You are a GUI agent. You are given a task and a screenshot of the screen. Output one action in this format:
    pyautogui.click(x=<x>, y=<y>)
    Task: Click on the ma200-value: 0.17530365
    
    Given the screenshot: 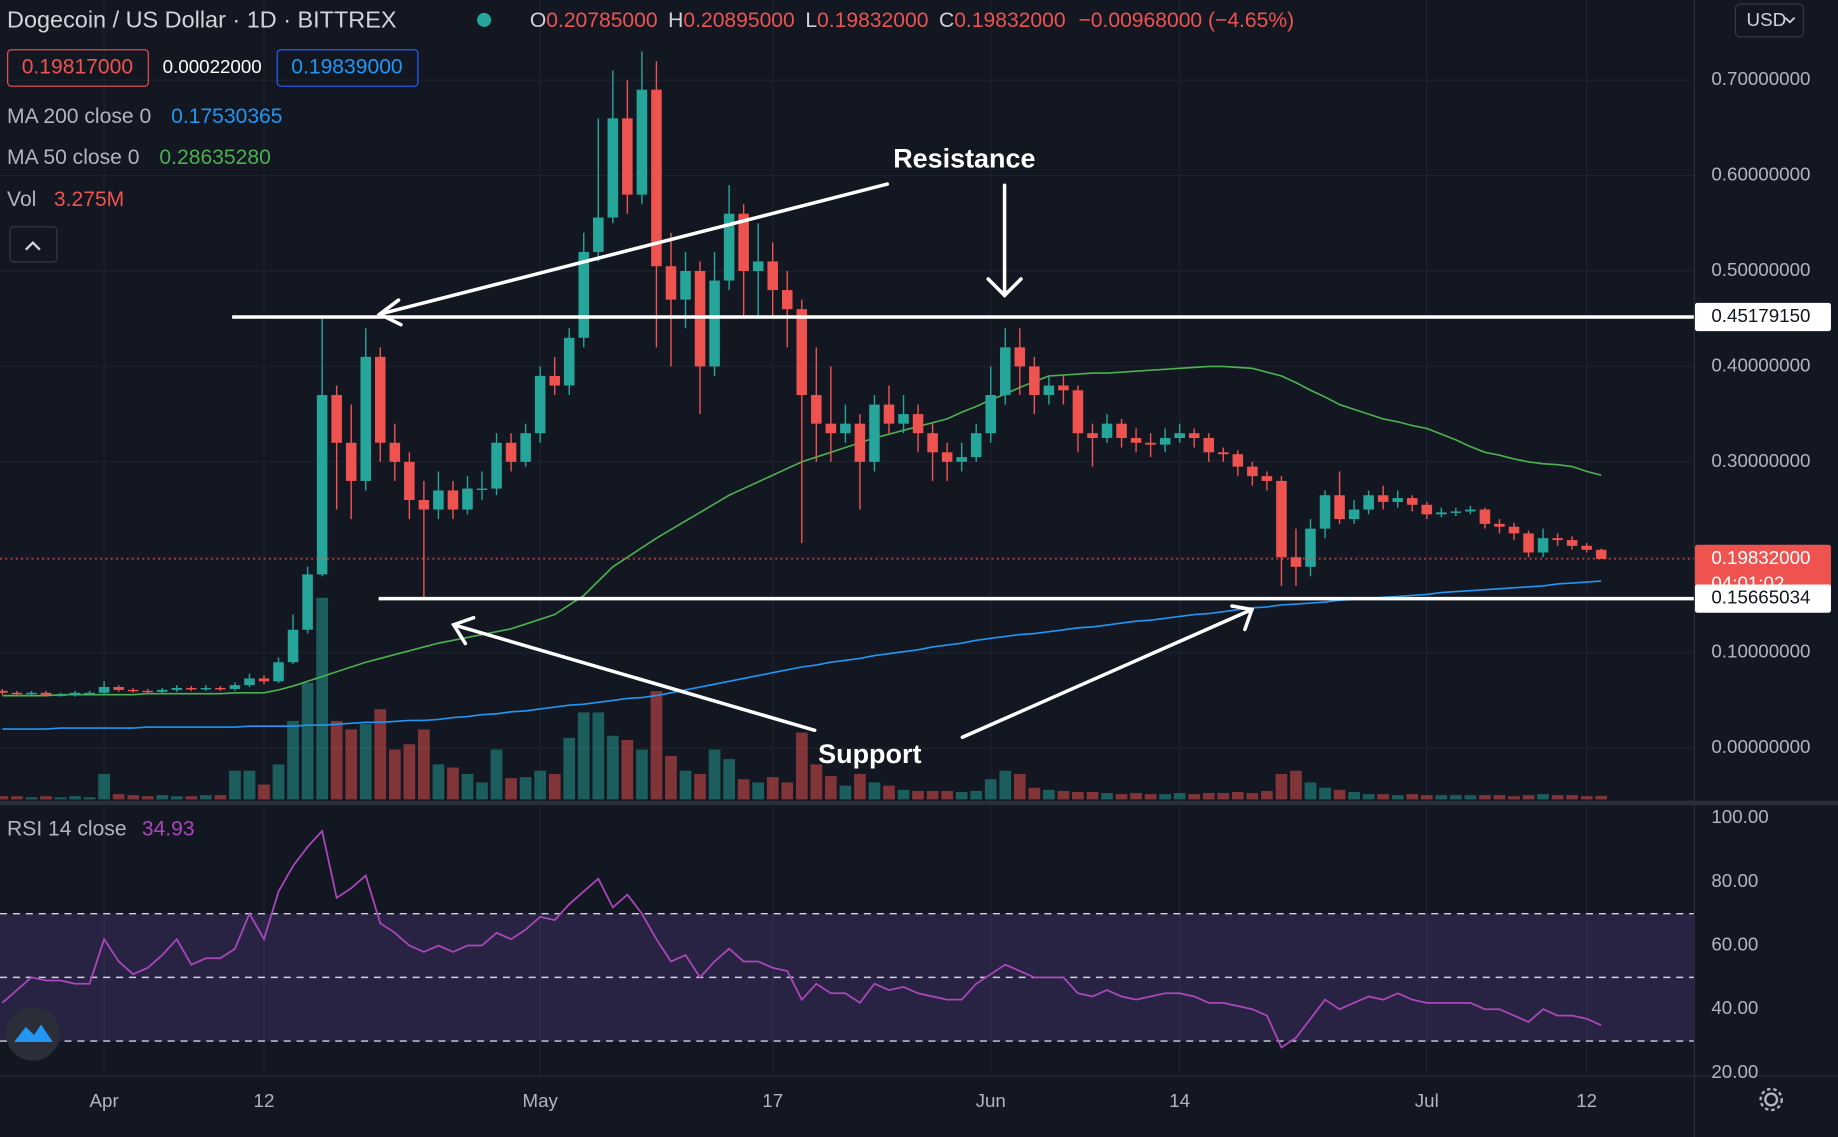 What is the action you would take?
    pyautogui.click(x=226, y=116)
    